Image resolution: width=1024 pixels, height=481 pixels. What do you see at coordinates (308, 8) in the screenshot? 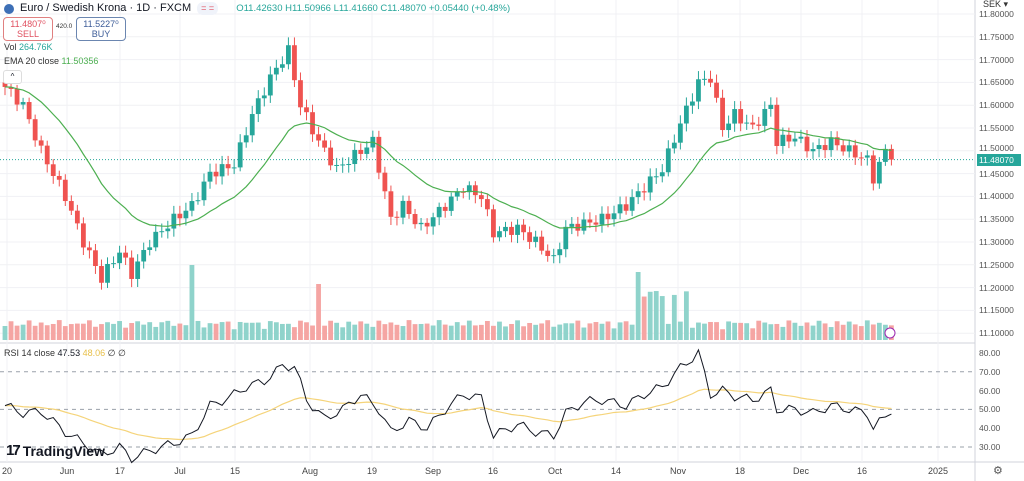
I see `high-value: H11.50966` at bounding box center [308, 8].